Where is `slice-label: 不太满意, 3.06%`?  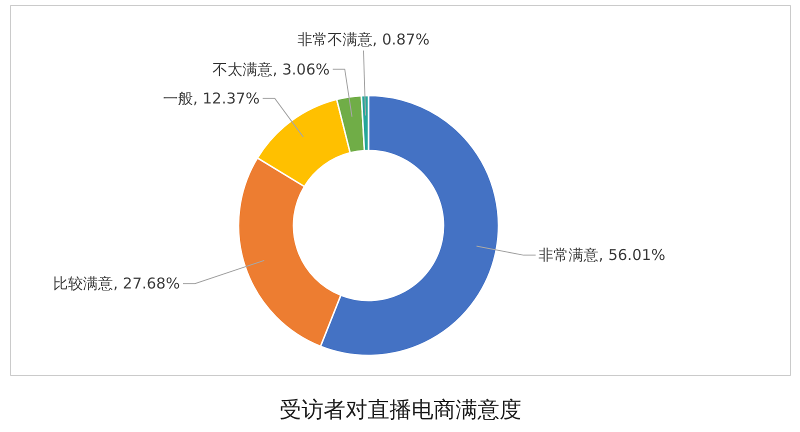
slice-label: 不太满意, 3.06% is located at coordinates (271, 69).